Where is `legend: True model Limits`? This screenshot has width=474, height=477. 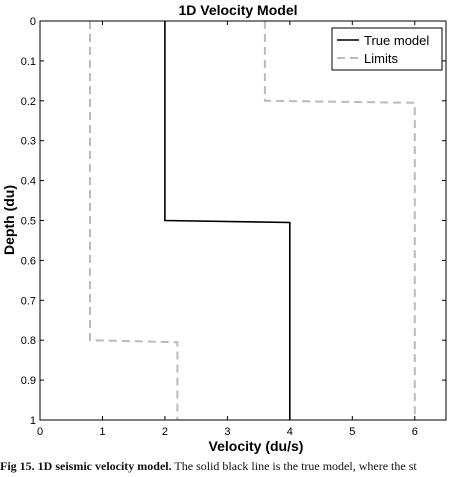 legend: True model Limits is located at coordinates (387, 49).